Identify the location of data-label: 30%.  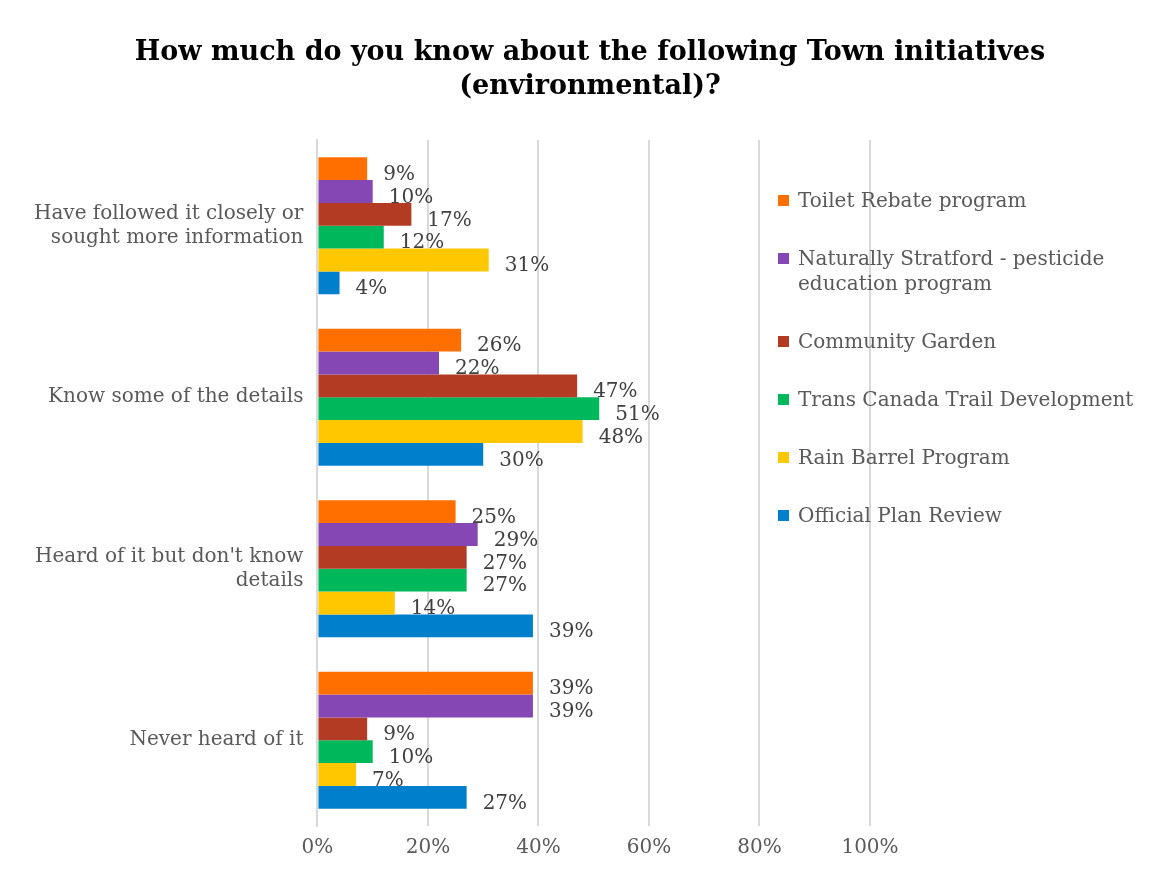
(521, 458).